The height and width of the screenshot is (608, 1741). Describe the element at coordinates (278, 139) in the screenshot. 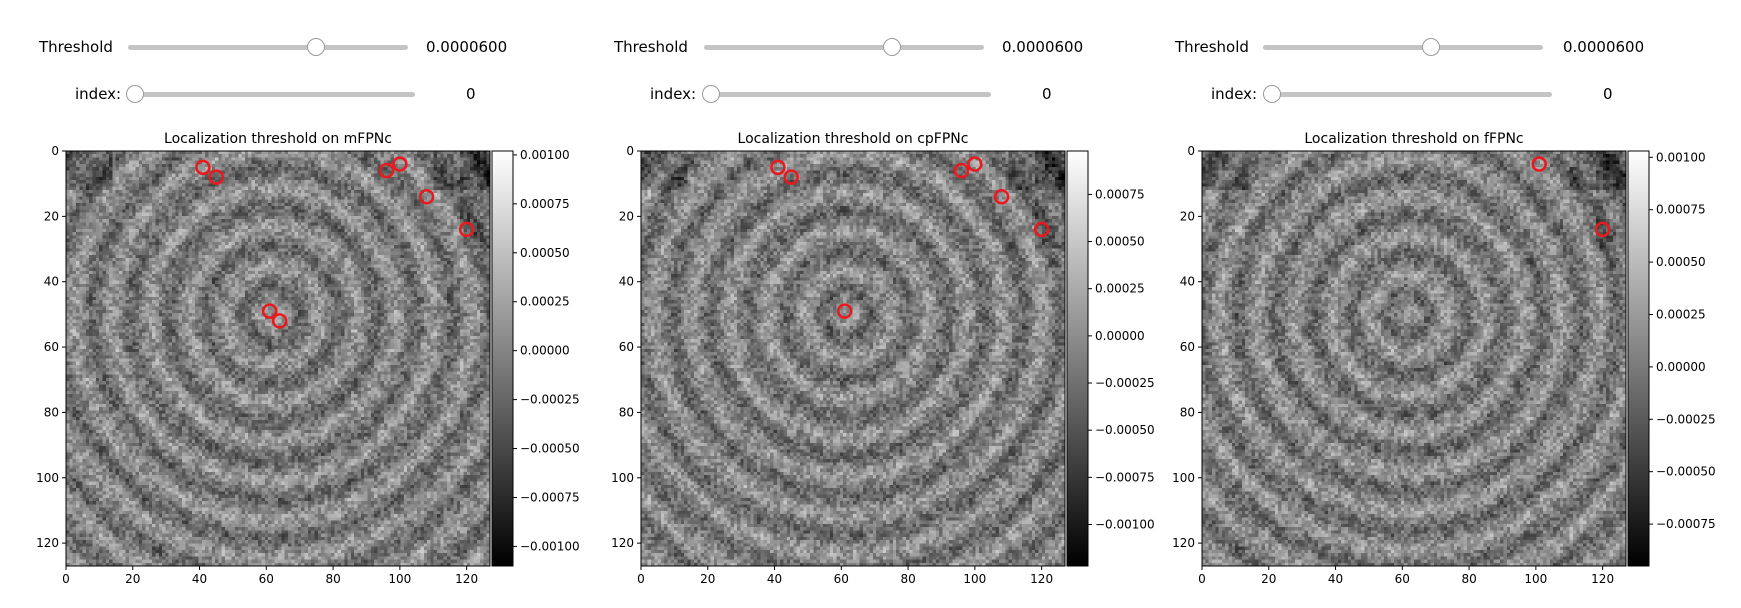

I see `chart-title: Localization threshold on mFPNc` at that location.